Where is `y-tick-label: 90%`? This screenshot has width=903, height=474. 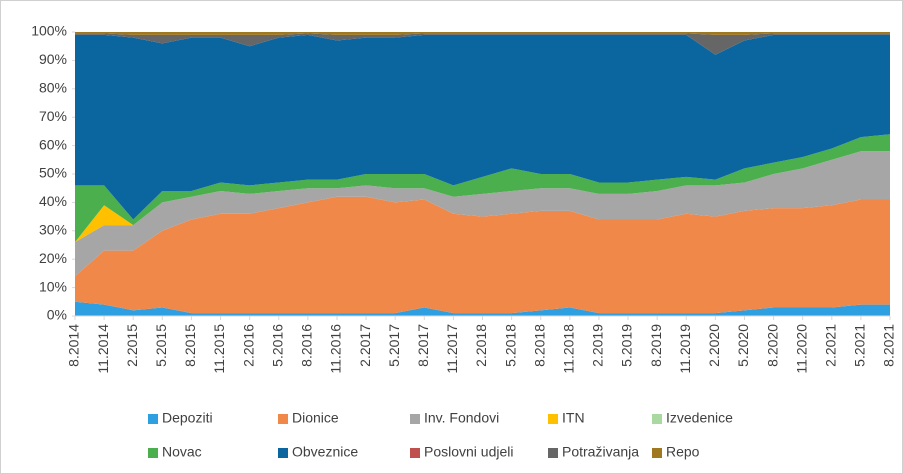 y-tick-label: 90% is located at coordinates (53, 59).